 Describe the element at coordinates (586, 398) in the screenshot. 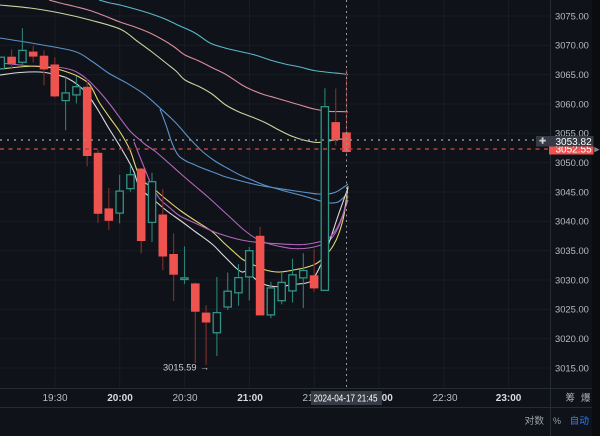

I see `svg-text: 爆` at that location.